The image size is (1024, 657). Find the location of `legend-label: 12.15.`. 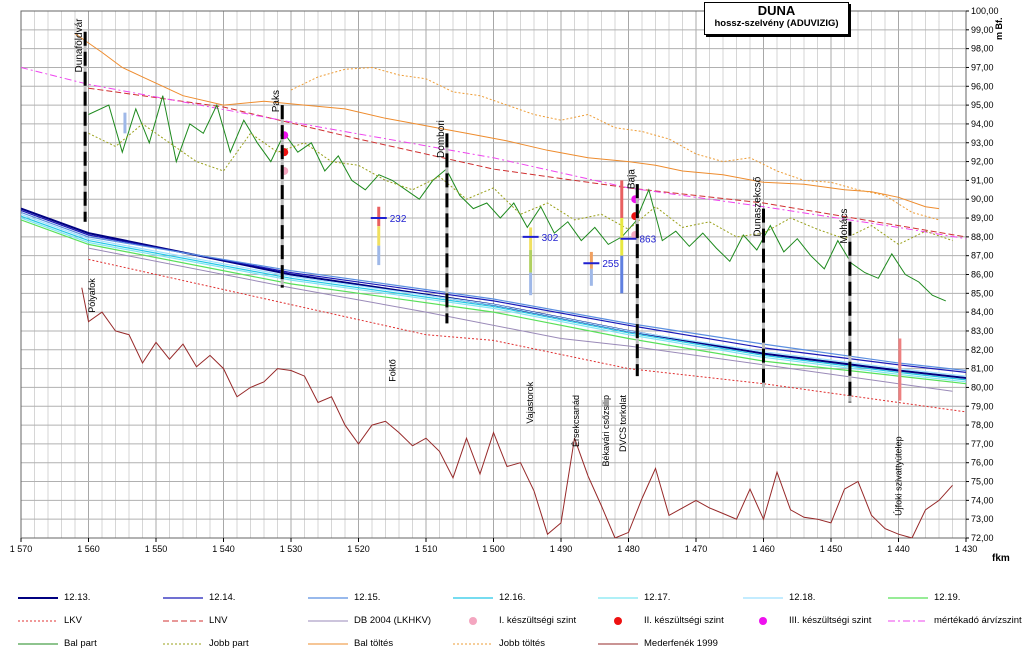

legend-label: 12.15. is located at coordinates (367, 597).